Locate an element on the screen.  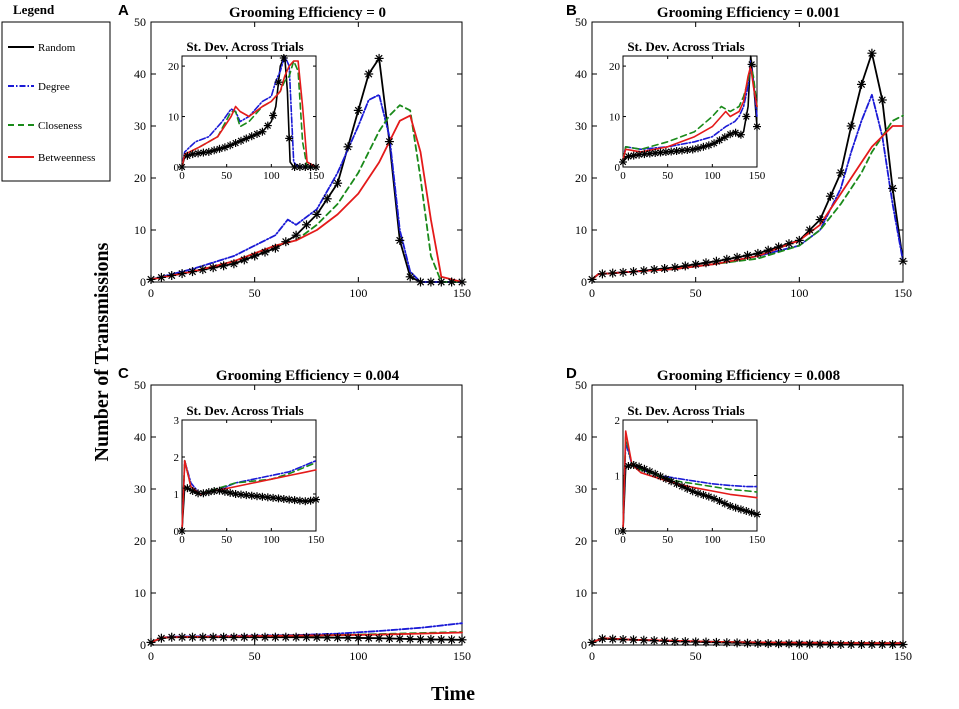
panel-c-inset-xtick-label: 150 is located at coordinates (316, 540).